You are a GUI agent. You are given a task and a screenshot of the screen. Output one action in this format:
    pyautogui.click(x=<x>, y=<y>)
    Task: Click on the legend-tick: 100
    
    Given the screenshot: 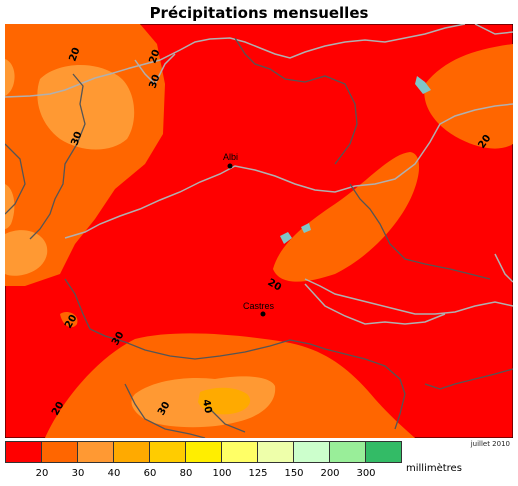 What is the action you would take?
    pyautogui.click(x=222, y=473)
    